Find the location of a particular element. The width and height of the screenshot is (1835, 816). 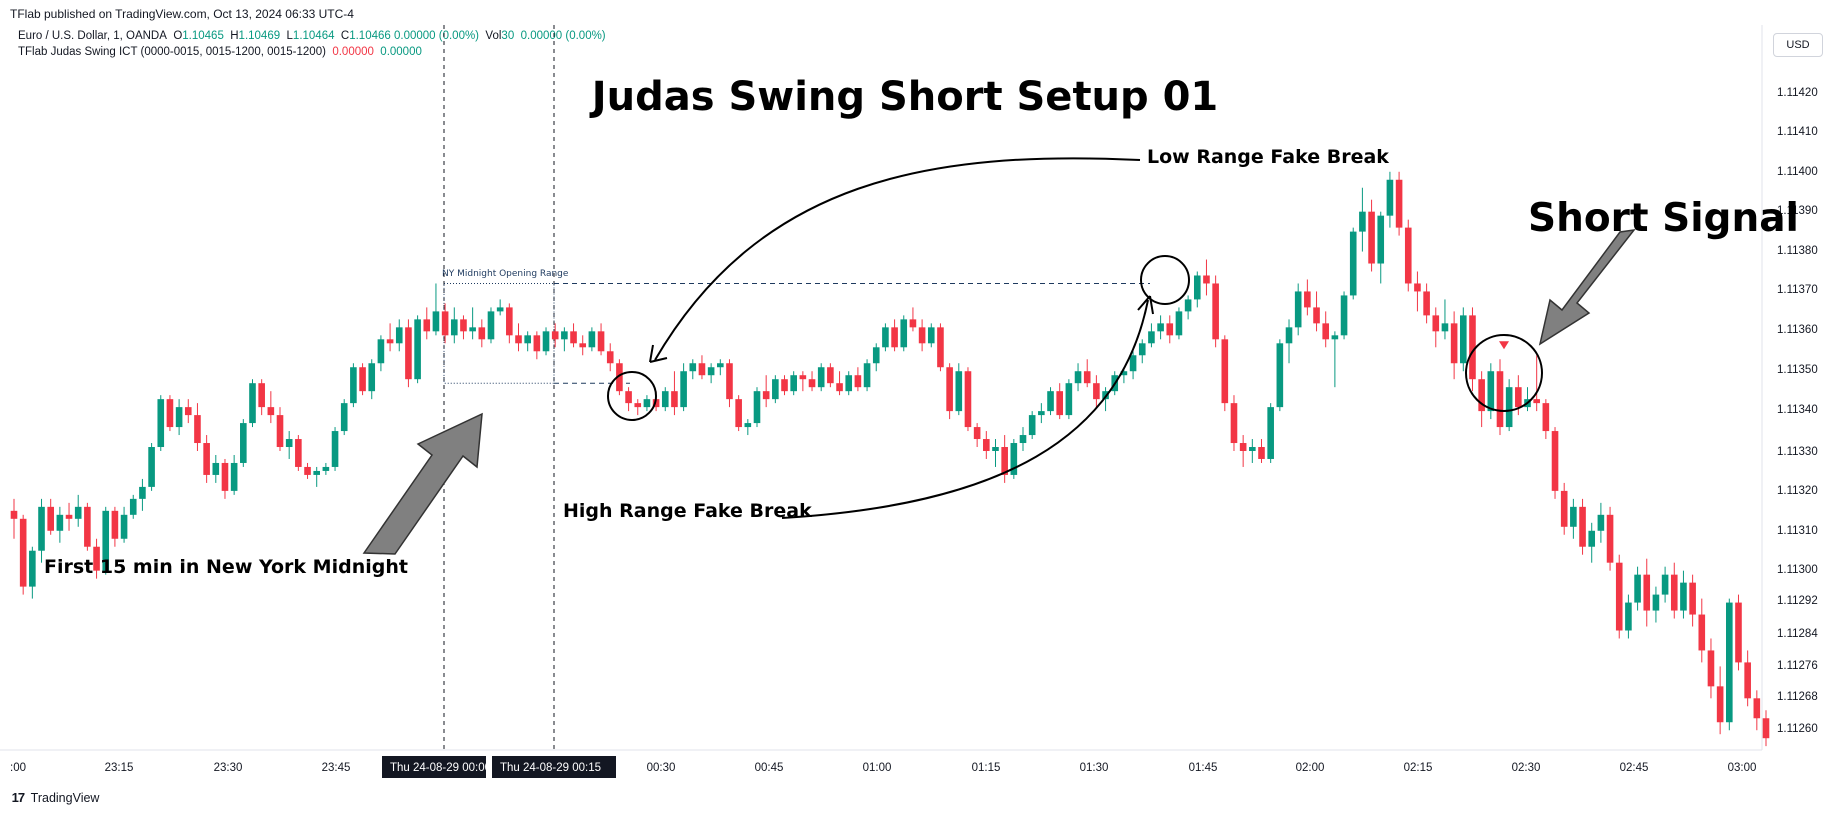

arrowhead-low-range is located at coordinates (658, 353).